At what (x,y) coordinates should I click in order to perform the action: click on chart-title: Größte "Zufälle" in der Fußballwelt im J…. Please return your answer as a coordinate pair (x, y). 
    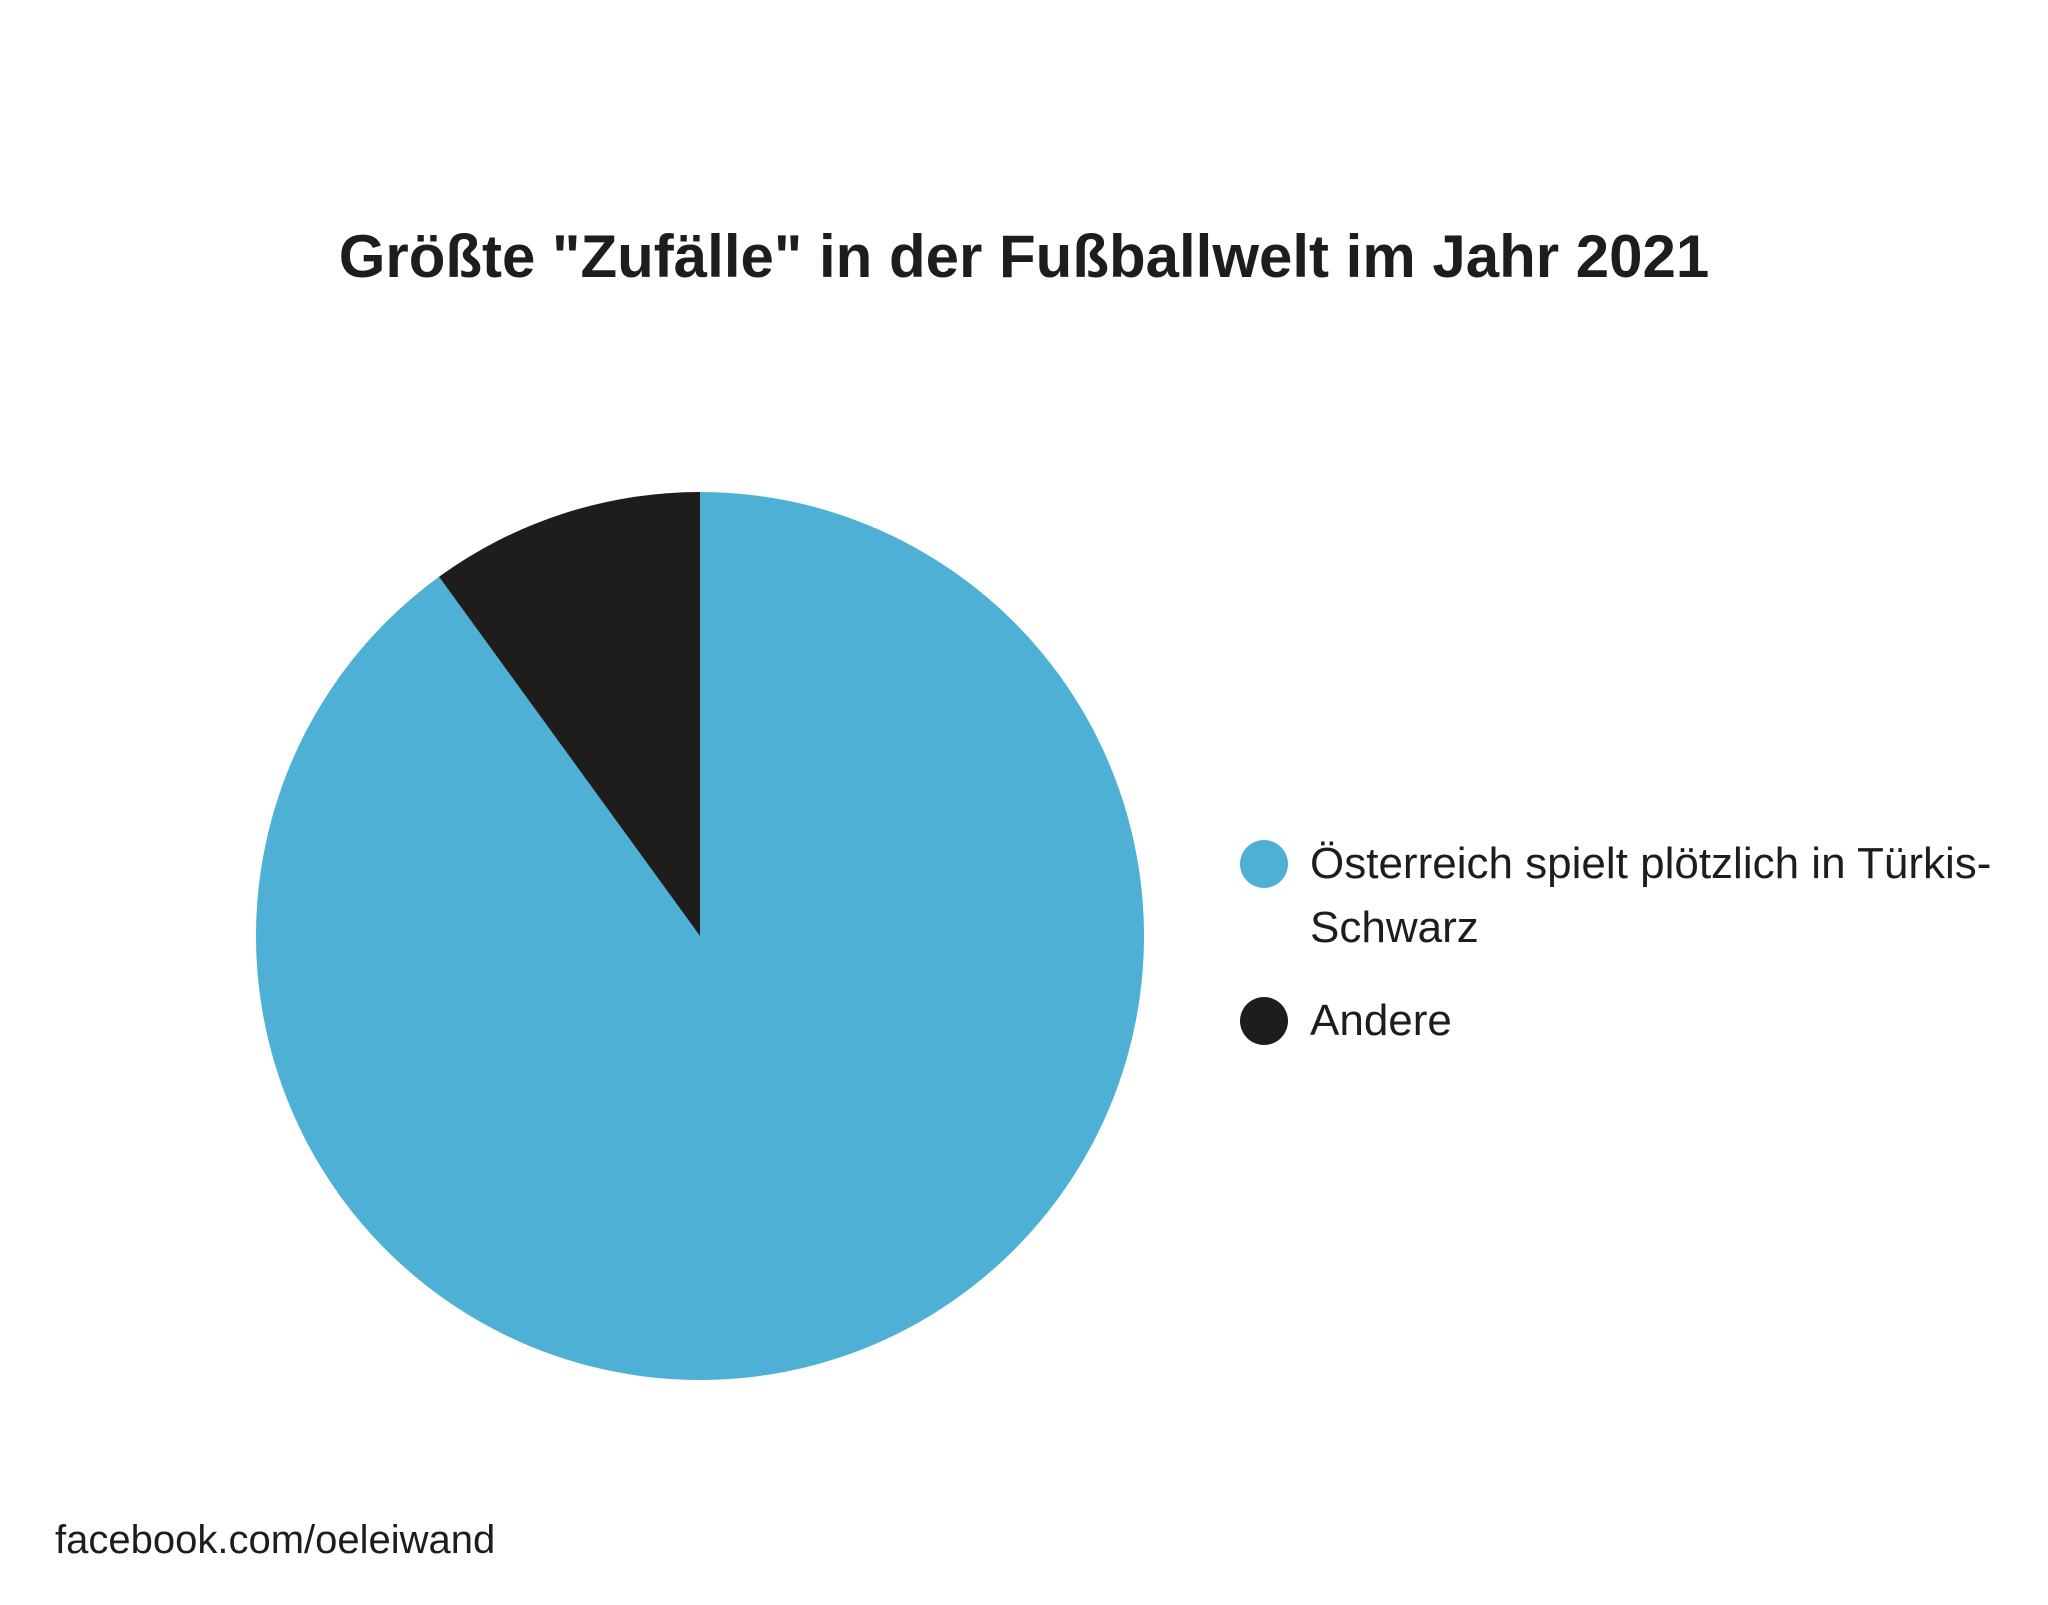
    Looking at the image, I should click on (1024, 256).